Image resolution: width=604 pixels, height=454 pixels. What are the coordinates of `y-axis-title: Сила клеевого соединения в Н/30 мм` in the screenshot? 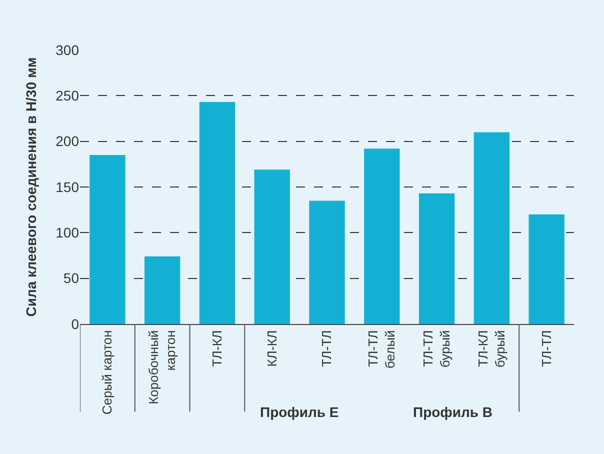 It's located at (31, 187).